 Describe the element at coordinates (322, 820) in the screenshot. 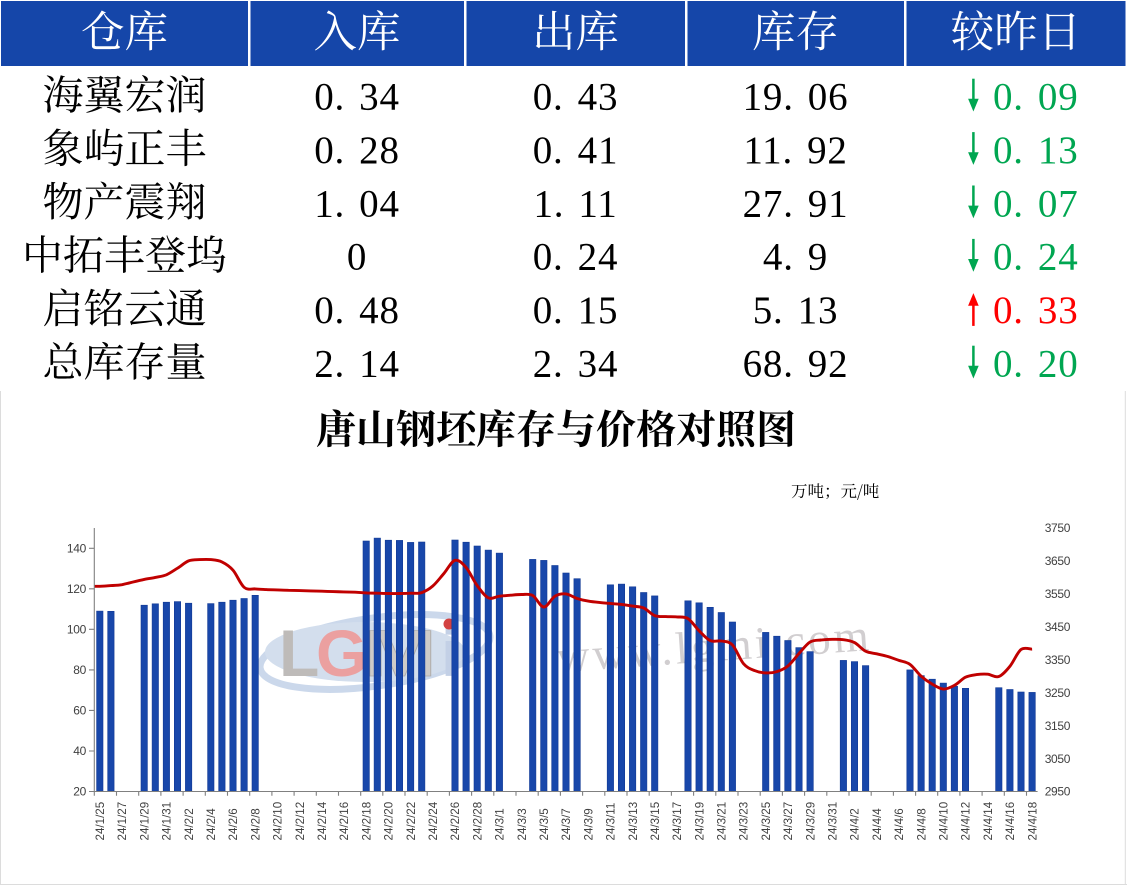

I see `svg-text: 24/2/14` at that location.